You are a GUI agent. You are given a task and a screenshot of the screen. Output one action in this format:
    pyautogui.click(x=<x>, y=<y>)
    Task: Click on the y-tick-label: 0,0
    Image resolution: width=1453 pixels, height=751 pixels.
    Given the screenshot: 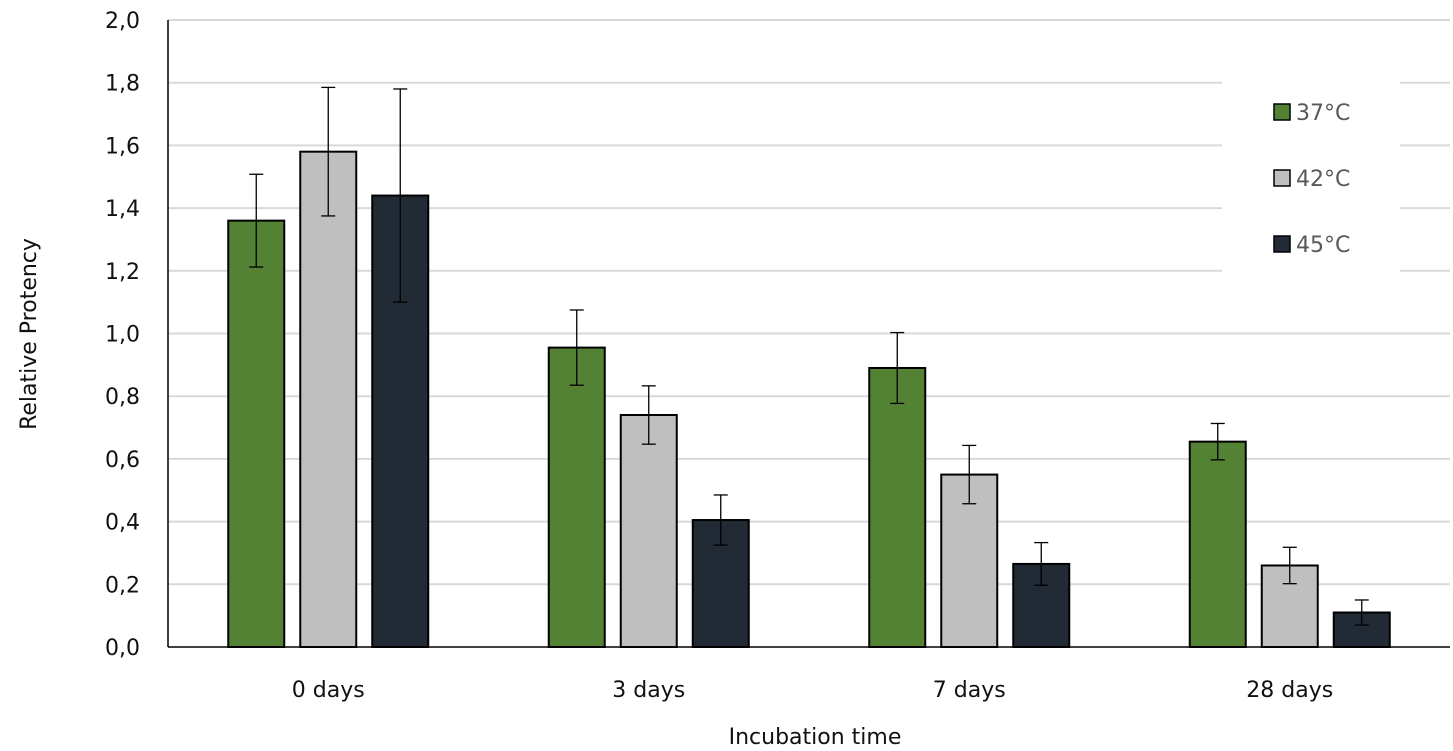 What is the action you would take?
    pyautogui.click(x=122, y=648)
    